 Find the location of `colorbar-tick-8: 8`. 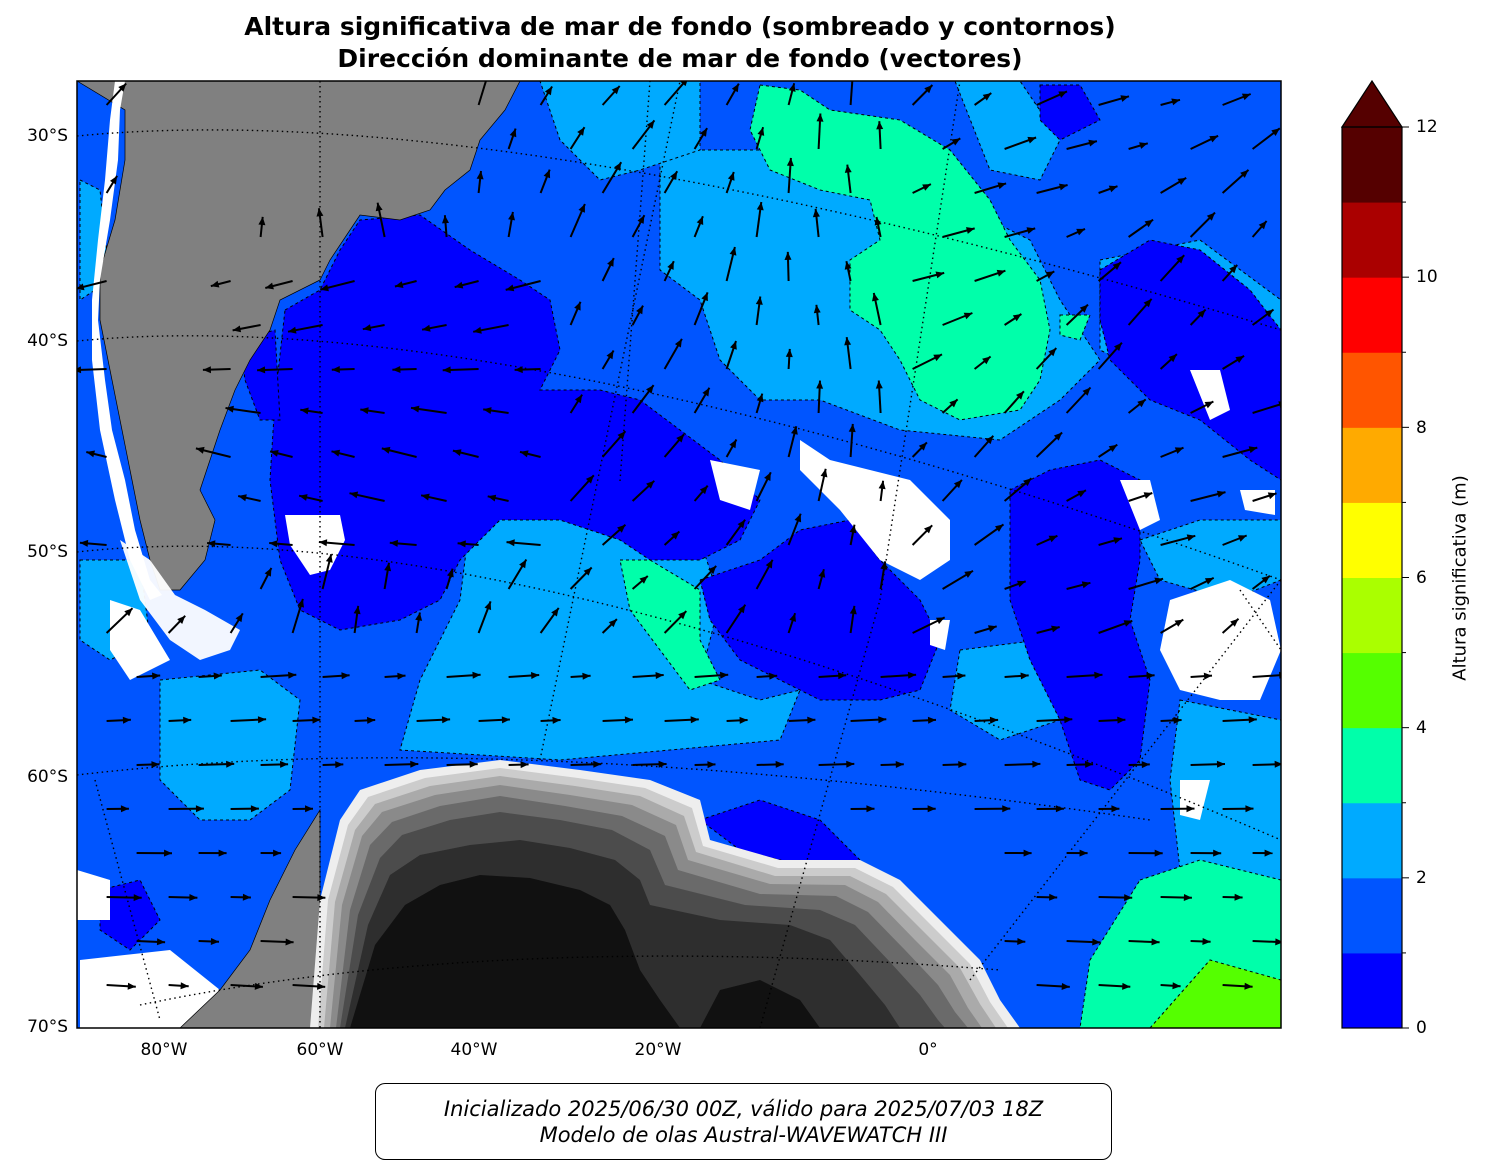

colorbar-tick-8: 8 is located at coordinates (1421, 428).